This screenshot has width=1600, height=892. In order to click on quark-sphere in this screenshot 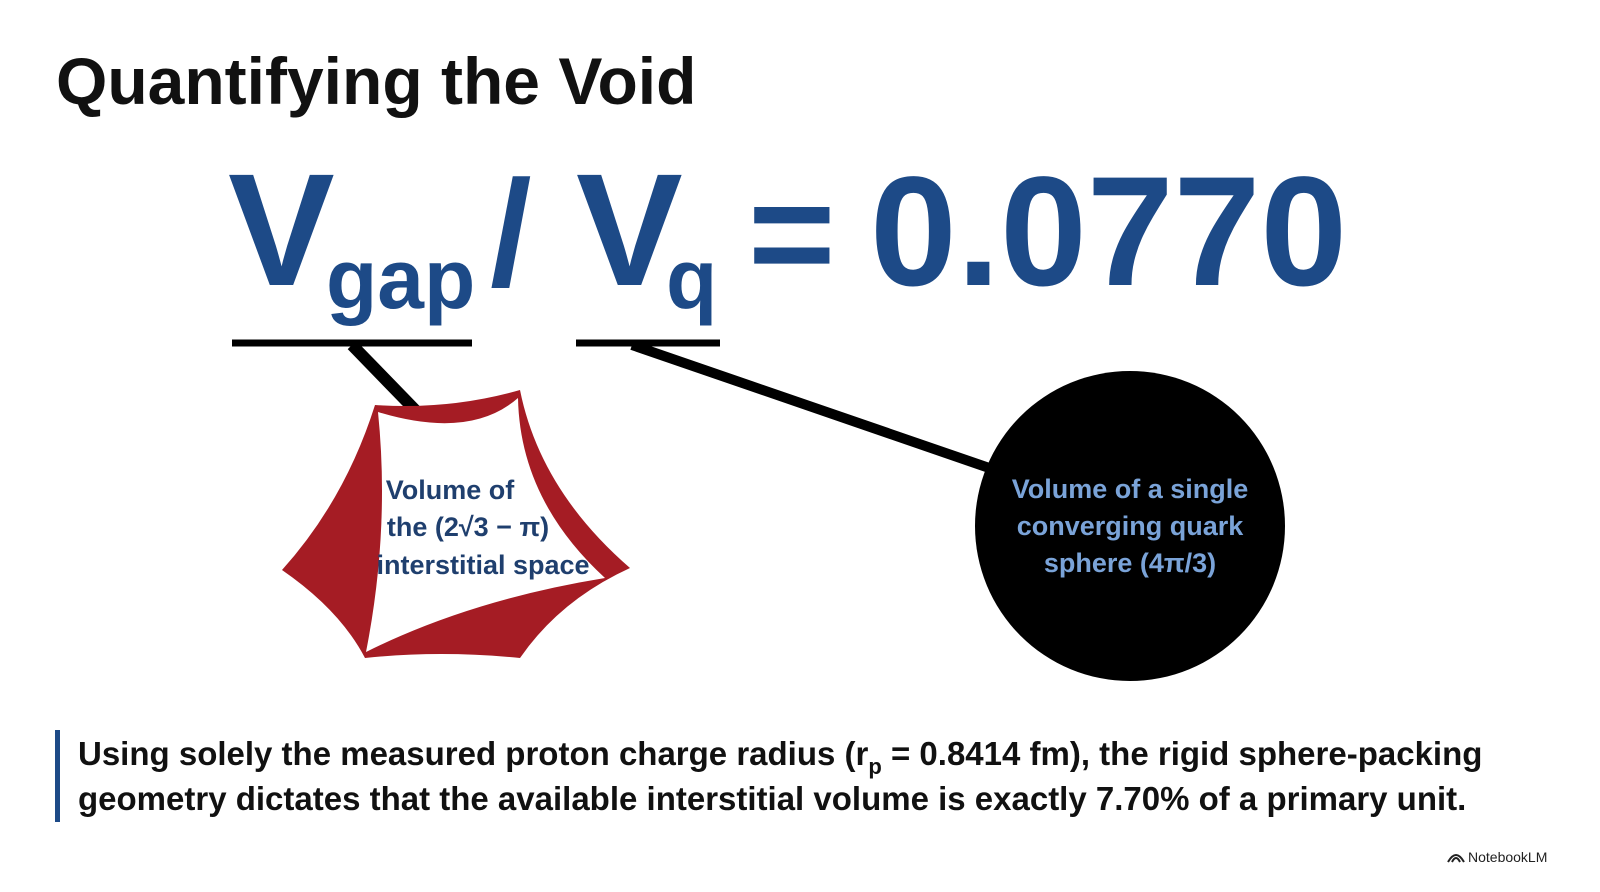, I will do `click(1130, 526)`.